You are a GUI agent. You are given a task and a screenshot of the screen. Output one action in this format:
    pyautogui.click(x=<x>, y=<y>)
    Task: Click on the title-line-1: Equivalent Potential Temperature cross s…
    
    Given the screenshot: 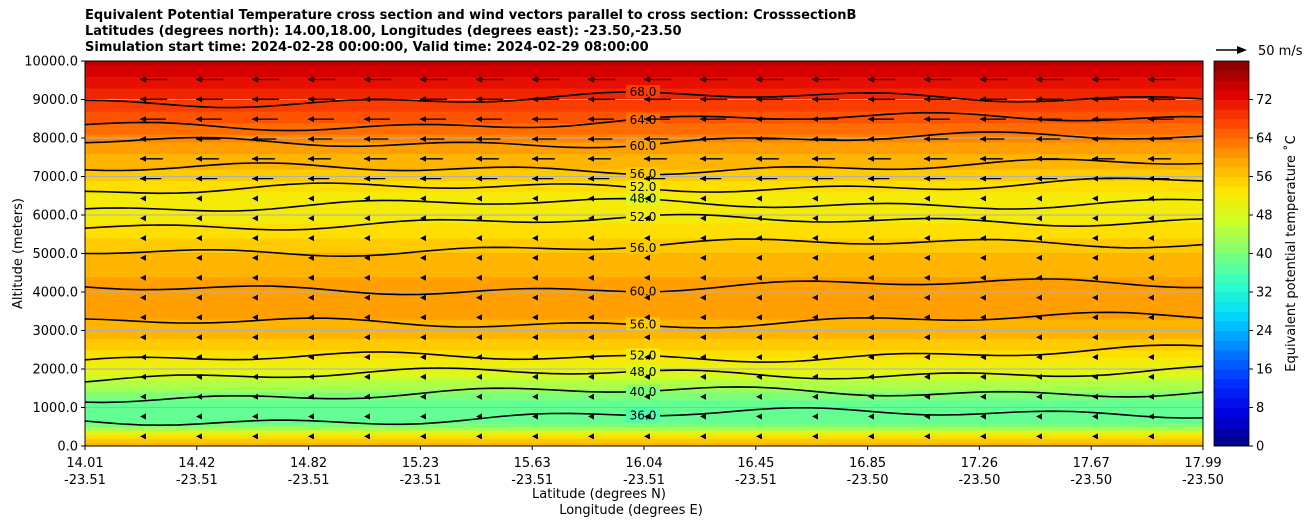 What is the action you would take?
    pyautogui.click(x=471, y=15)
    